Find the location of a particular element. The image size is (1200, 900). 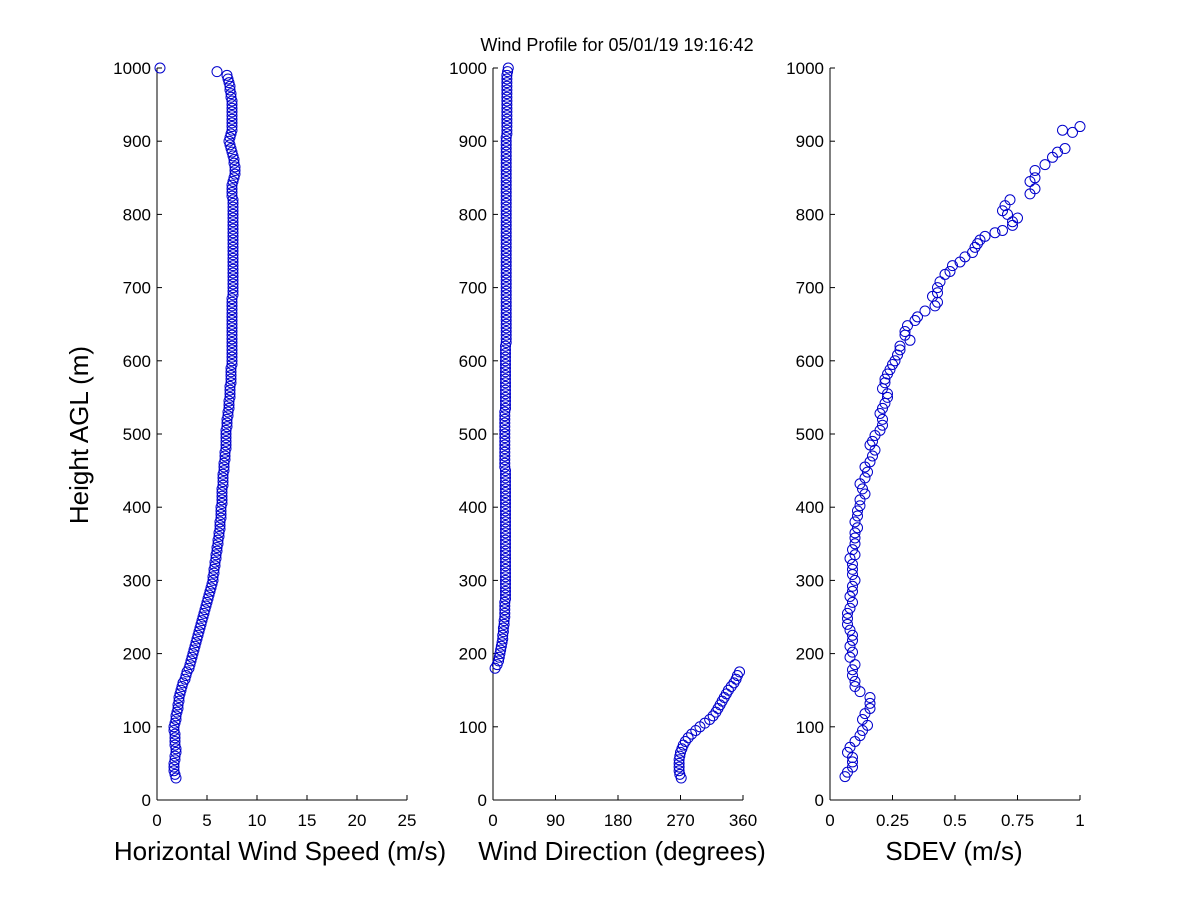

speed-y-tick-label: 200 is located at coordinates (137, 654).